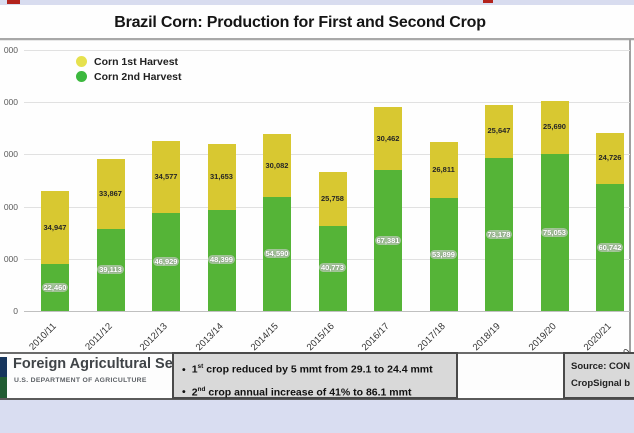 This screenshot has width=634, height=433. I want to click on bar-value-second-harvest: 22,460, so click(55, 287).